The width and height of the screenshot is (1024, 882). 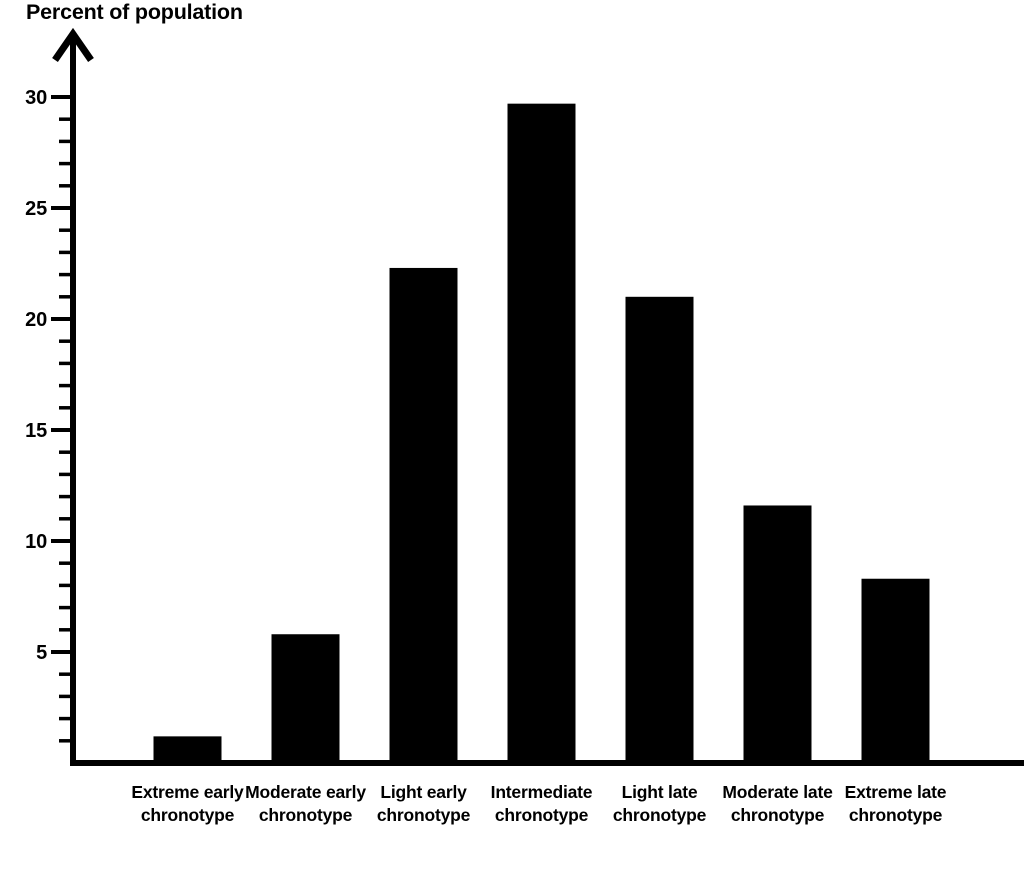 What do you see at coordinates (777, 803) in the screenshot?
I see `x-category-label: Moderate late chronotype` at bounding box center [777, 803].